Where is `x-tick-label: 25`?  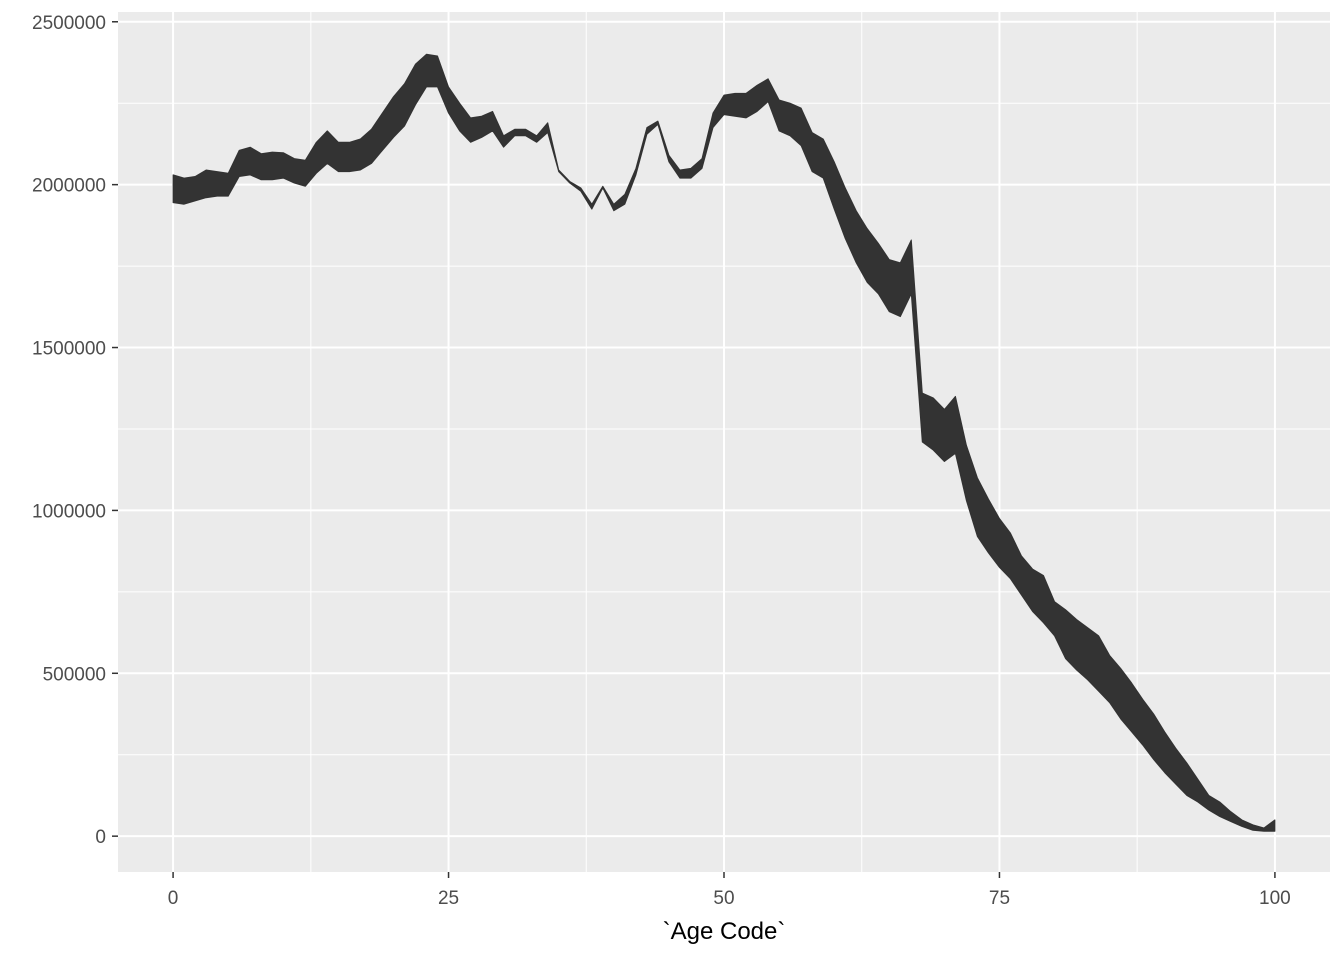 x-tick-label: 25 is located at coordinates (448, 898).